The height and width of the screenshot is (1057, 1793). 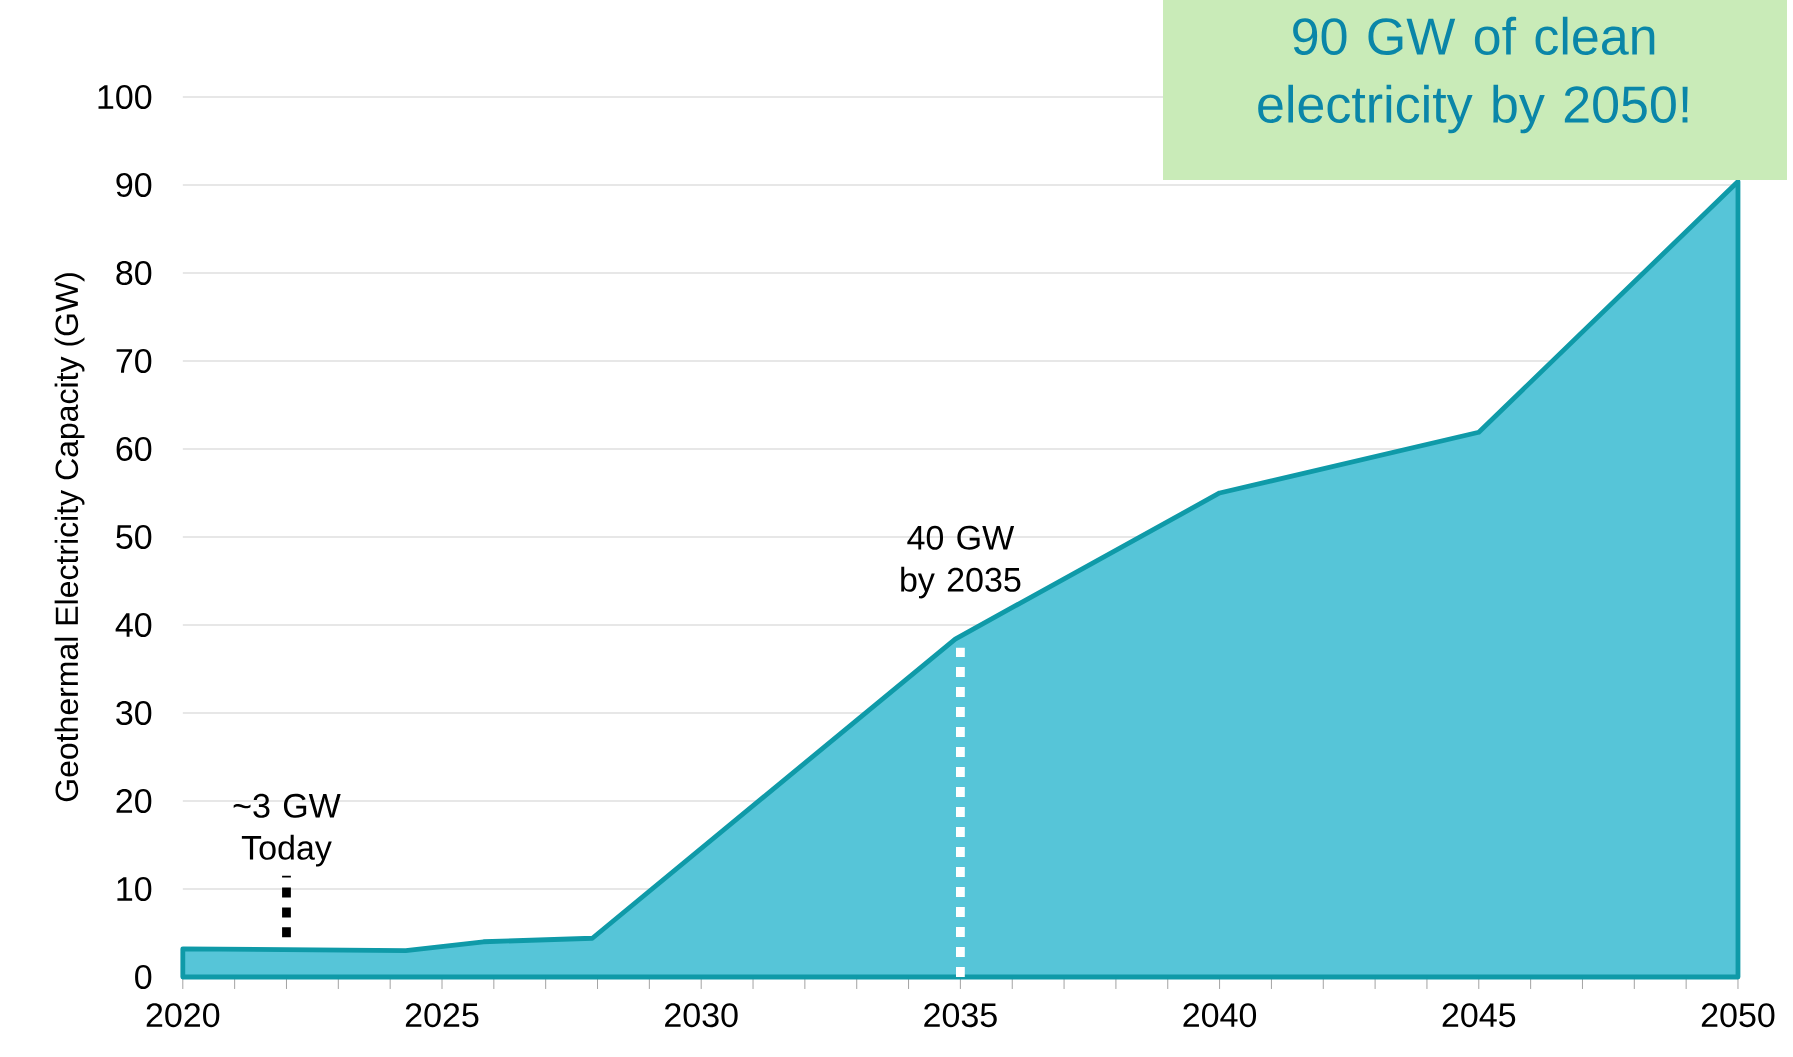 What do you see at coordinates (69, 537) in the screenshot?
I see `y-axis-title: Geothermal Electricity Capacity (GW)` at bounding box center [69, 537].